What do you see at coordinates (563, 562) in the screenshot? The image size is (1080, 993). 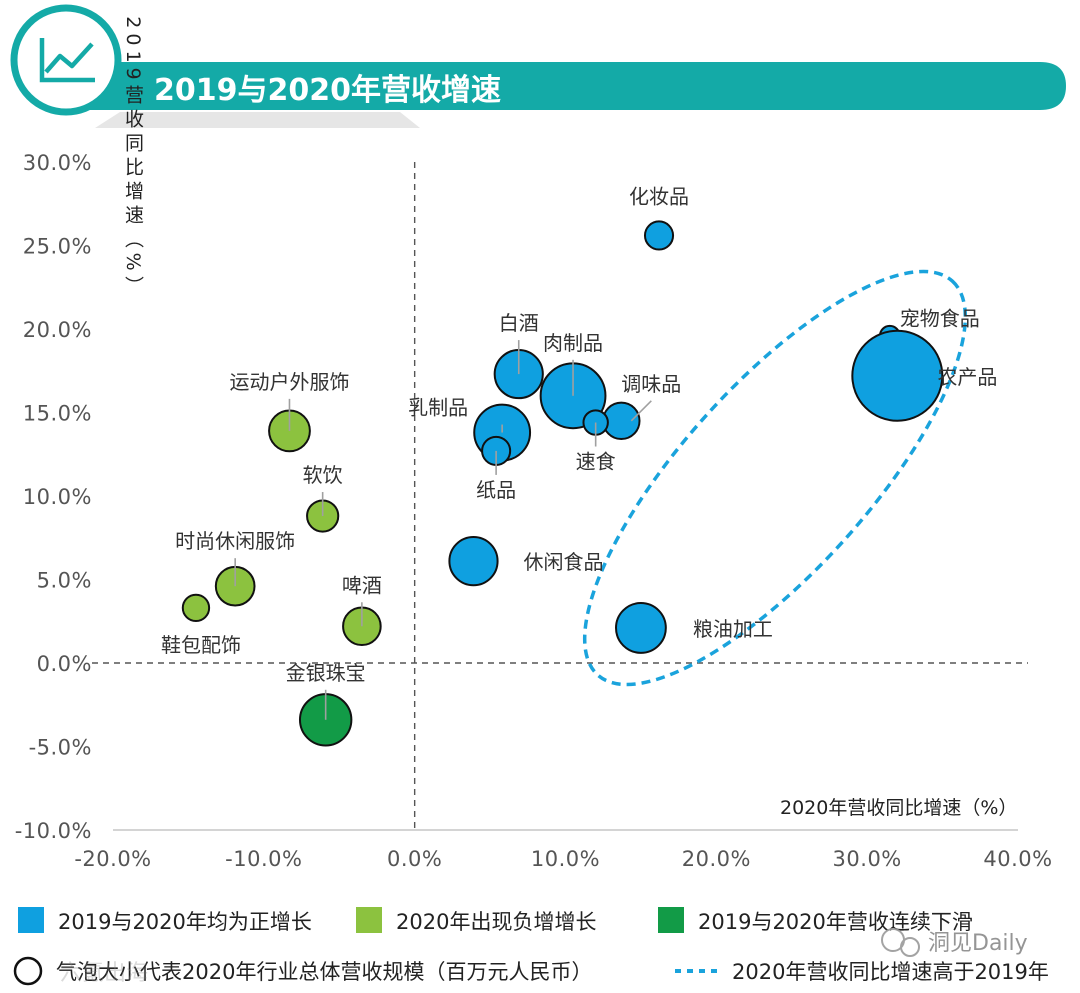 I see `bubble-label: 休闲食品` at bounding box center [563, 562].